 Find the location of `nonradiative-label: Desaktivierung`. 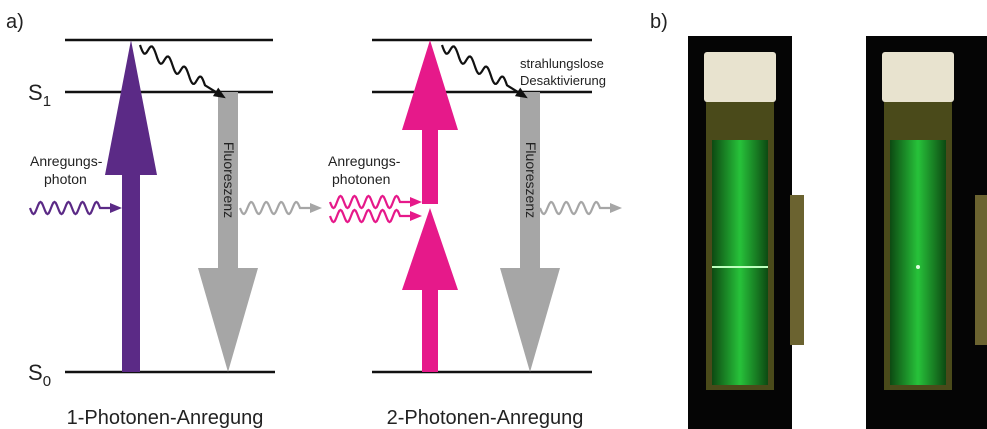

nonradiative-label: Desaktivierung is located at coordinates (563, 80).